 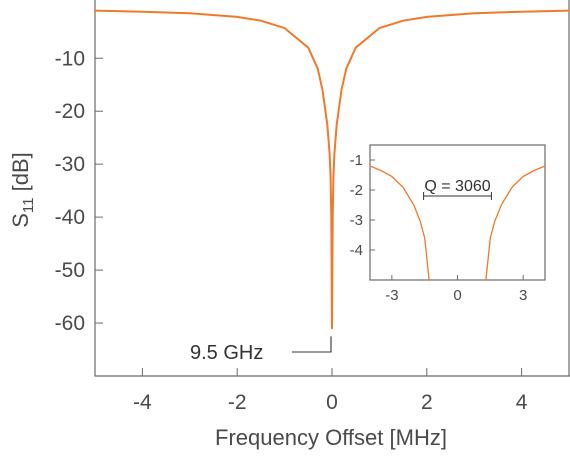 I want to click on x-tick-label: 2, so click(x=427, y=402).